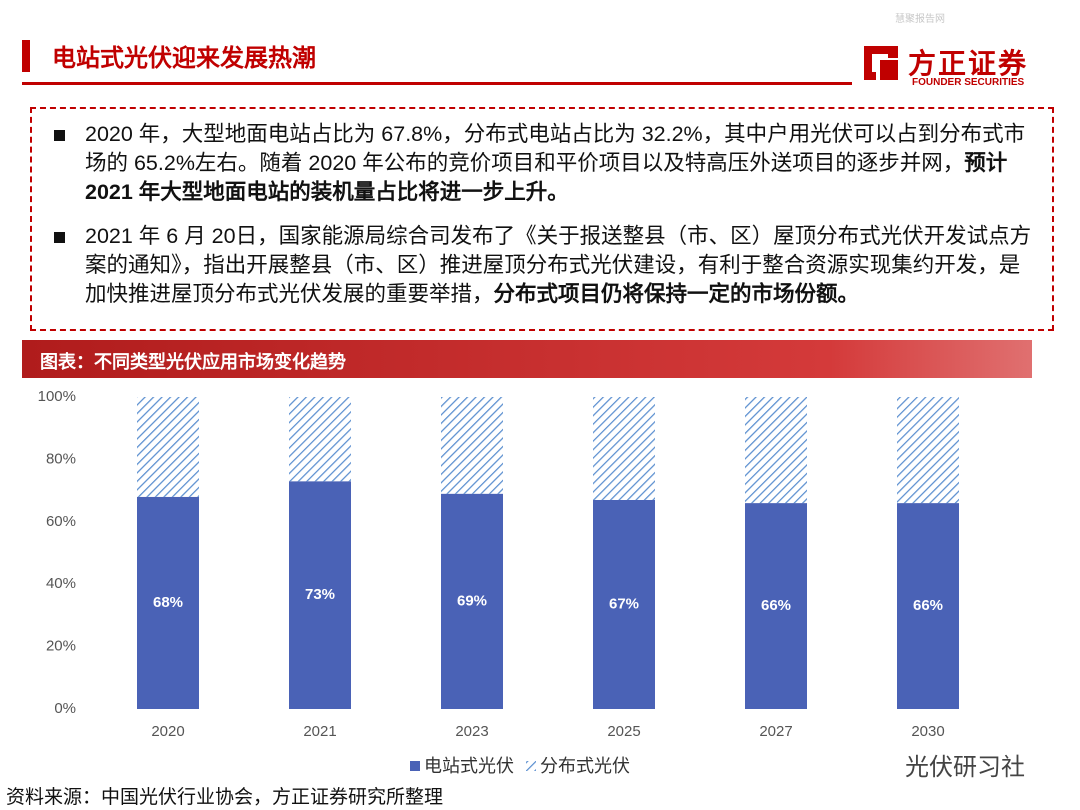  I want to click on x-tick-label: 2025, so click(623, 731).